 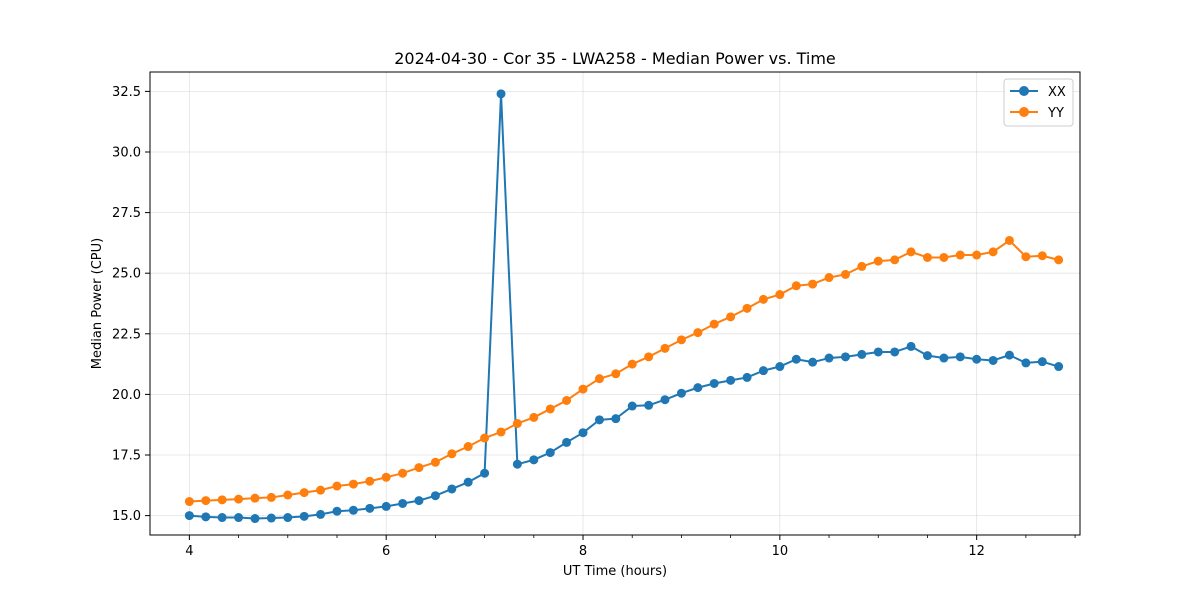 What do you see at coordinates (126, 152) in the screenshot?
I see `y-tick-label: 30.0` at bounding box center [126, 152].